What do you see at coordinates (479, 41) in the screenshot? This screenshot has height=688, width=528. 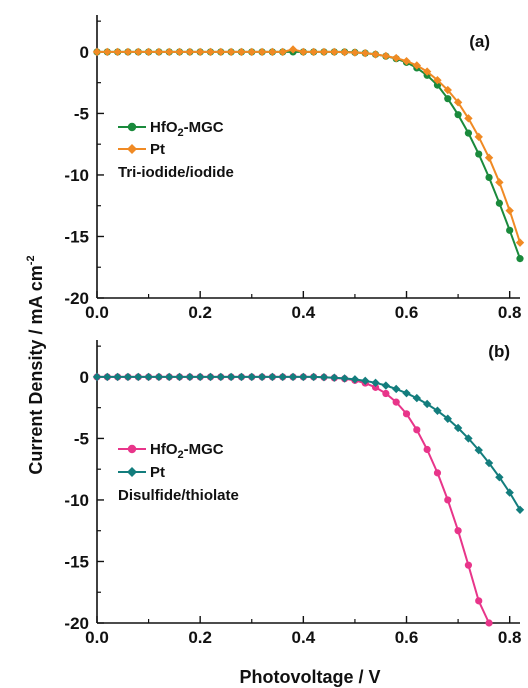 I see `panel-a-label: (a)` at bounding box center [479, 41].